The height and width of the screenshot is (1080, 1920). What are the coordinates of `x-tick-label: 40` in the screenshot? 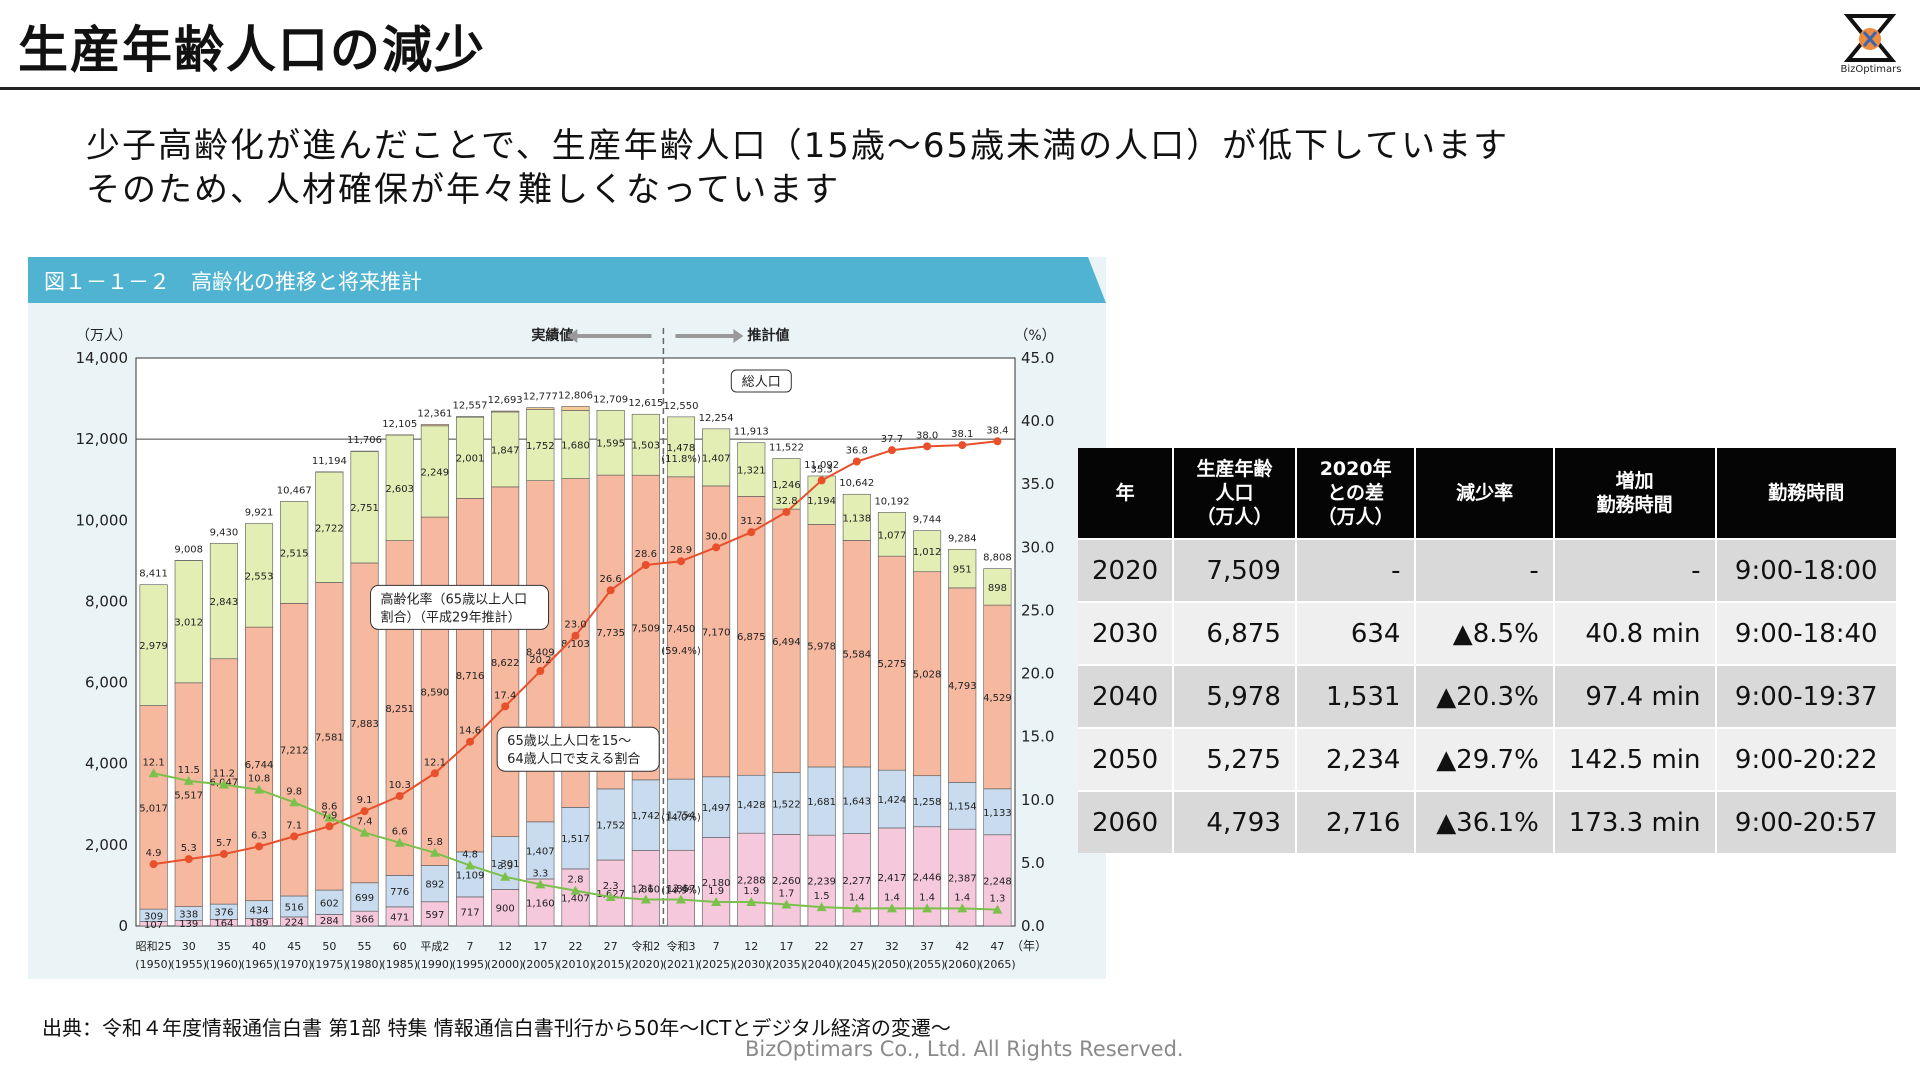 It's located at (259, 946).